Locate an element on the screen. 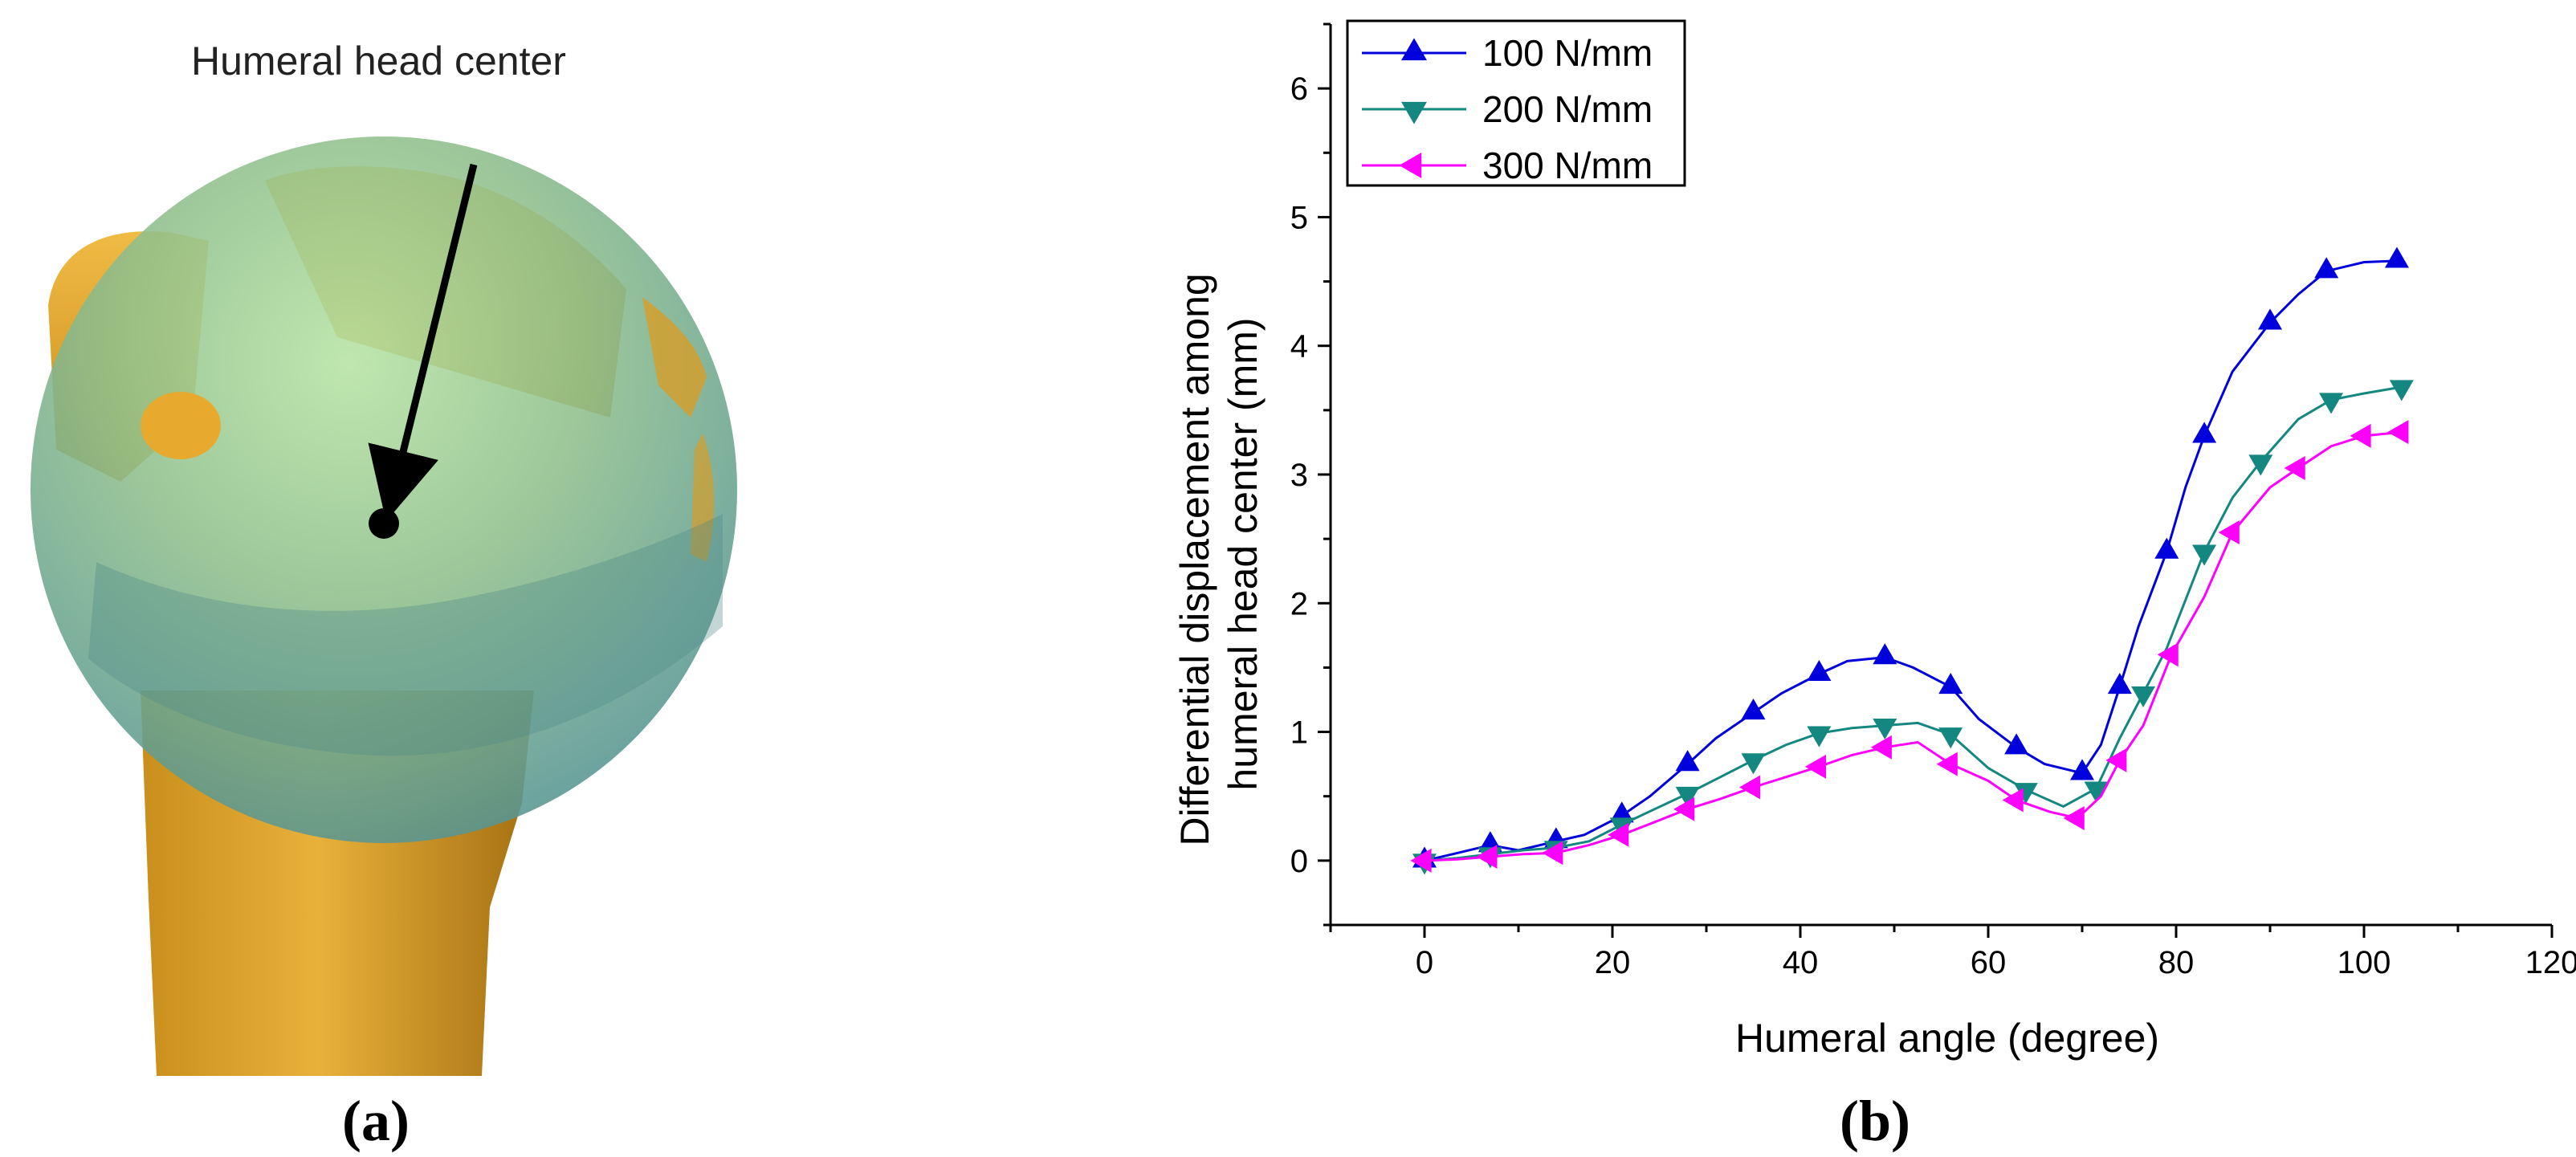  x-tick-label: 40 is located at coordinates (1801, 962).